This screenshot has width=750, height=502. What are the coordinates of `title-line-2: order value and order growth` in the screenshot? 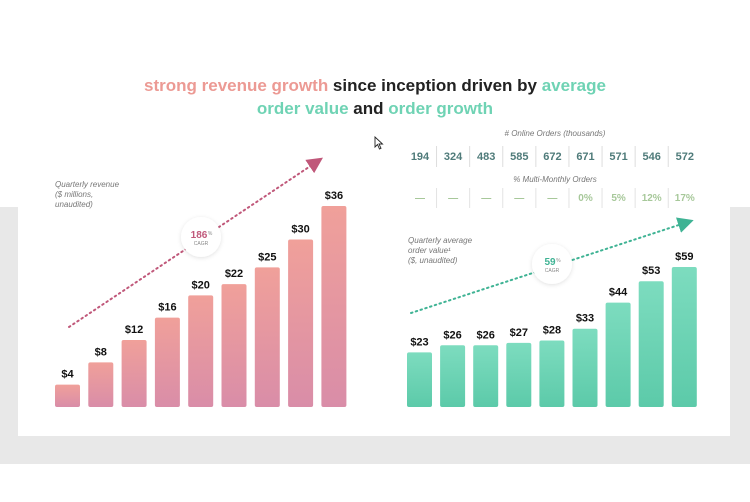 It's located at (375, 108).